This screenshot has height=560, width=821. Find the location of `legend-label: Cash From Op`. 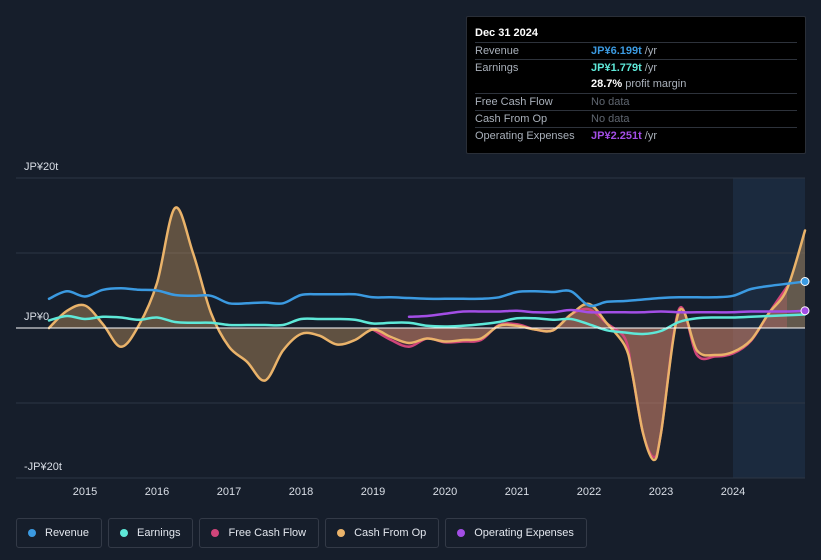

legend-label: Cash From Op is located at coordinates (390, 533).